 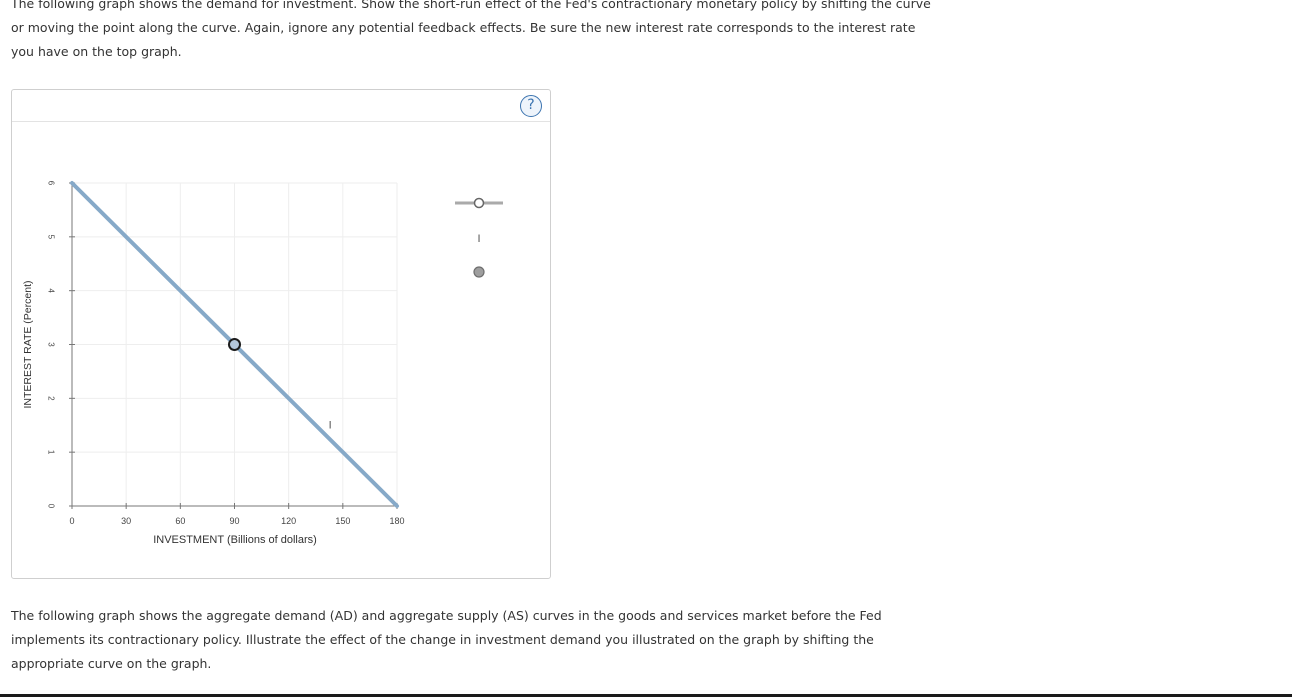 What do you see at coordinates (396, 521) in the screenshot?
I see `x-tick-label: 180` at bounding box center [396, 521].